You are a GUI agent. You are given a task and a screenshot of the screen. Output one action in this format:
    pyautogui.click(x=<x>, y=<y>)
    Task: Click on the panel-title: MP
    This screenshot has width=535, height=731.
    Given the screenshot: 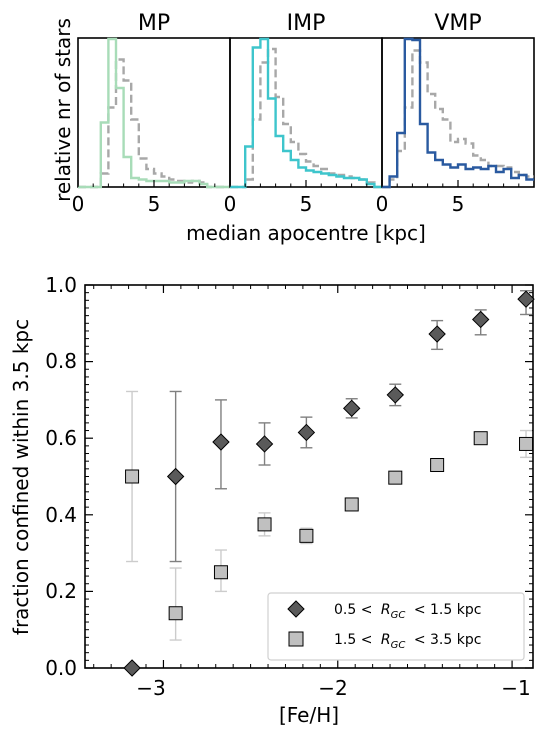 What is the action you would take?
    pyautogui.click(x=154, y=23)
    